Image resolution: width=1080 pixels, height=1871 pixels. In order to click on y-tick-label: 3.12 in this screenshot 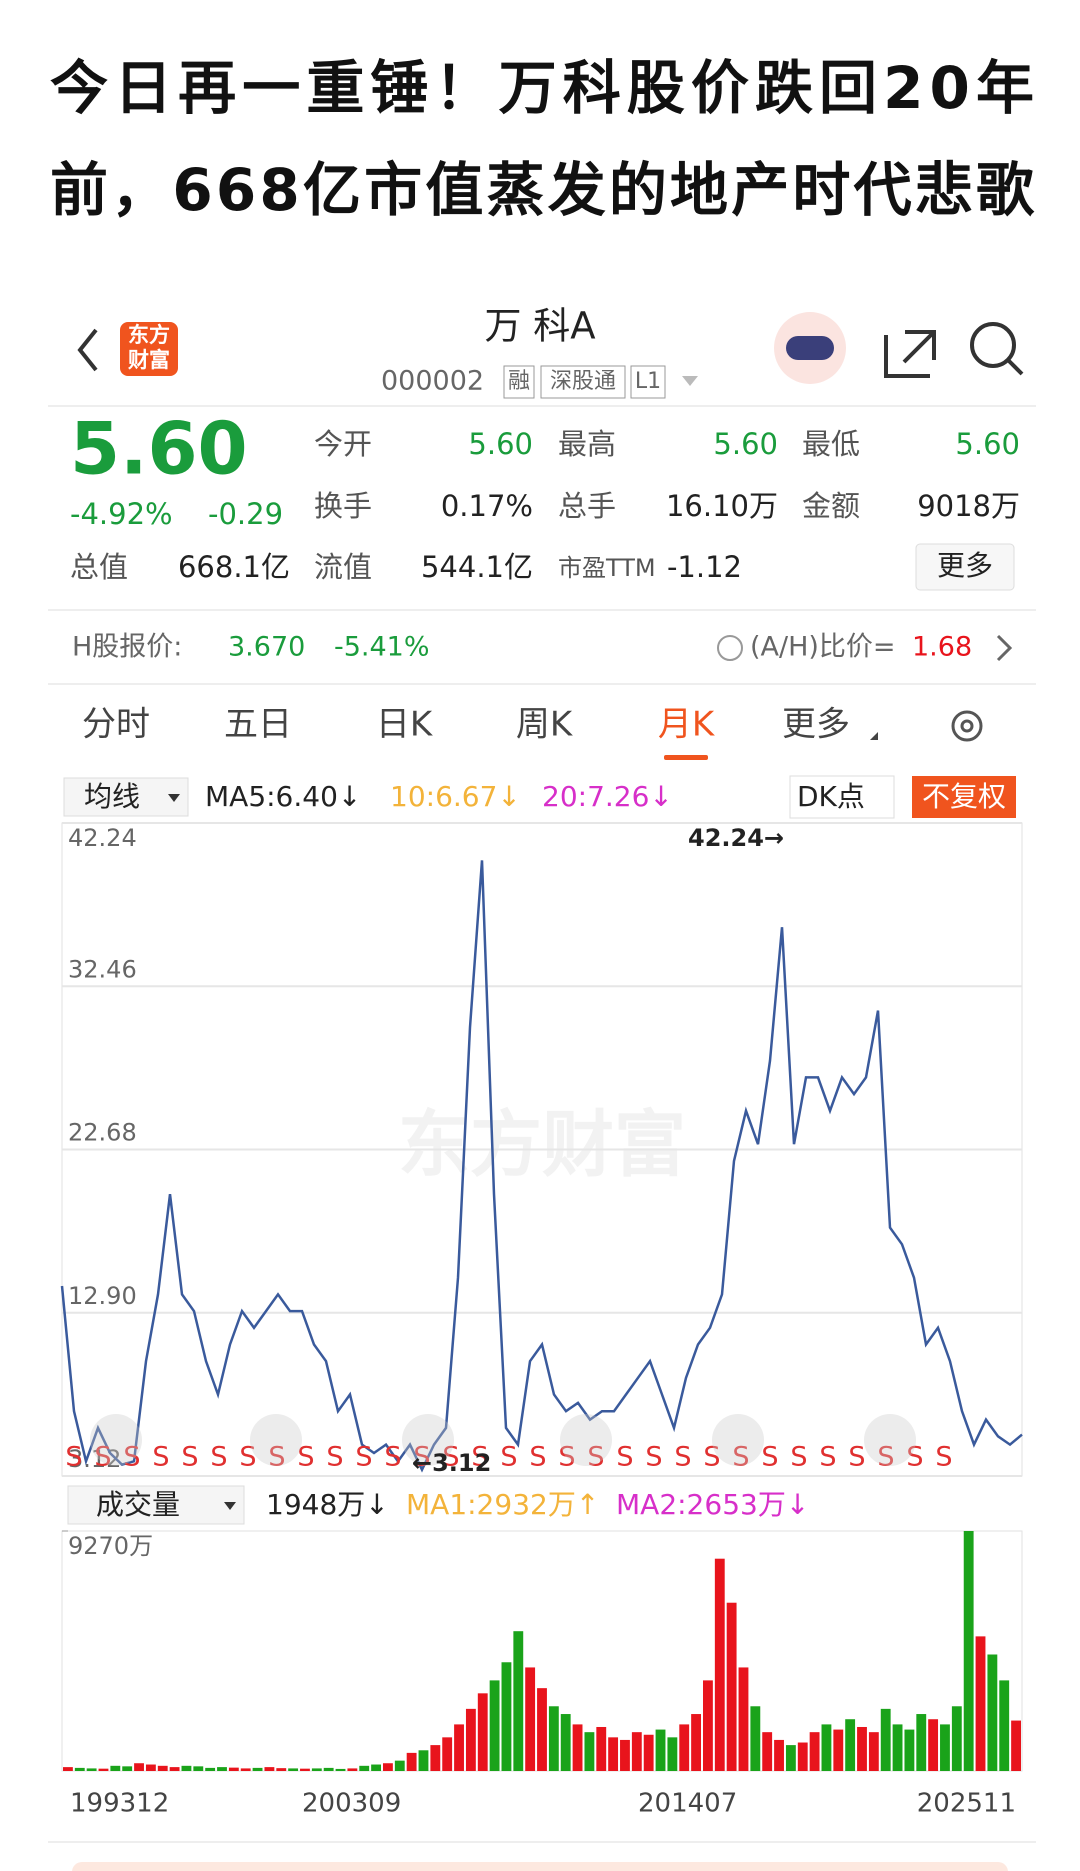, I will do `click(94, 1459)`.